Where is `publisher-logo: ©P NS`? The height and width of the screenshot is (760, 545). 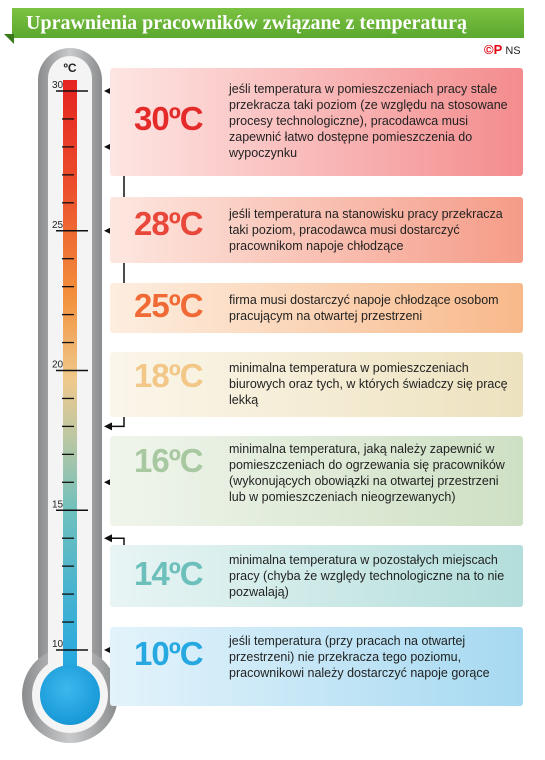 publisher-logo: ©P NS is located at coordinates (502, 49).